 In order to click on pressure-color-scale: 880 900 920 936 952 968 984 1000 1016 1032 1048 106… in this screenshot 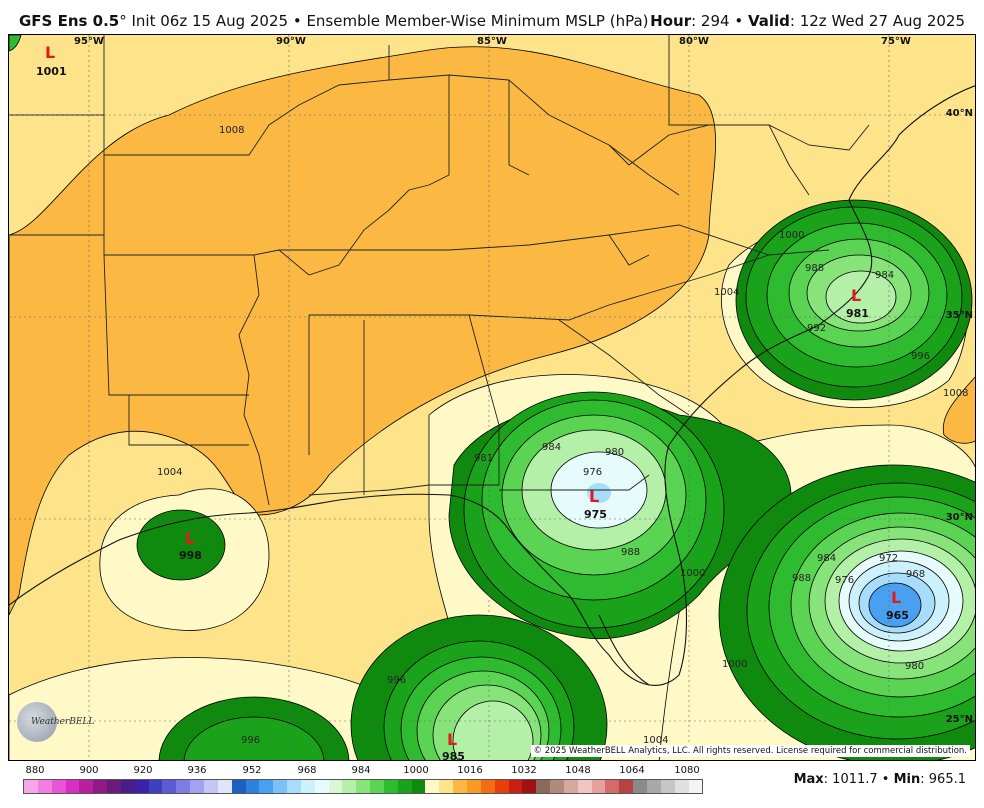, I will do `click(363, 779)`.